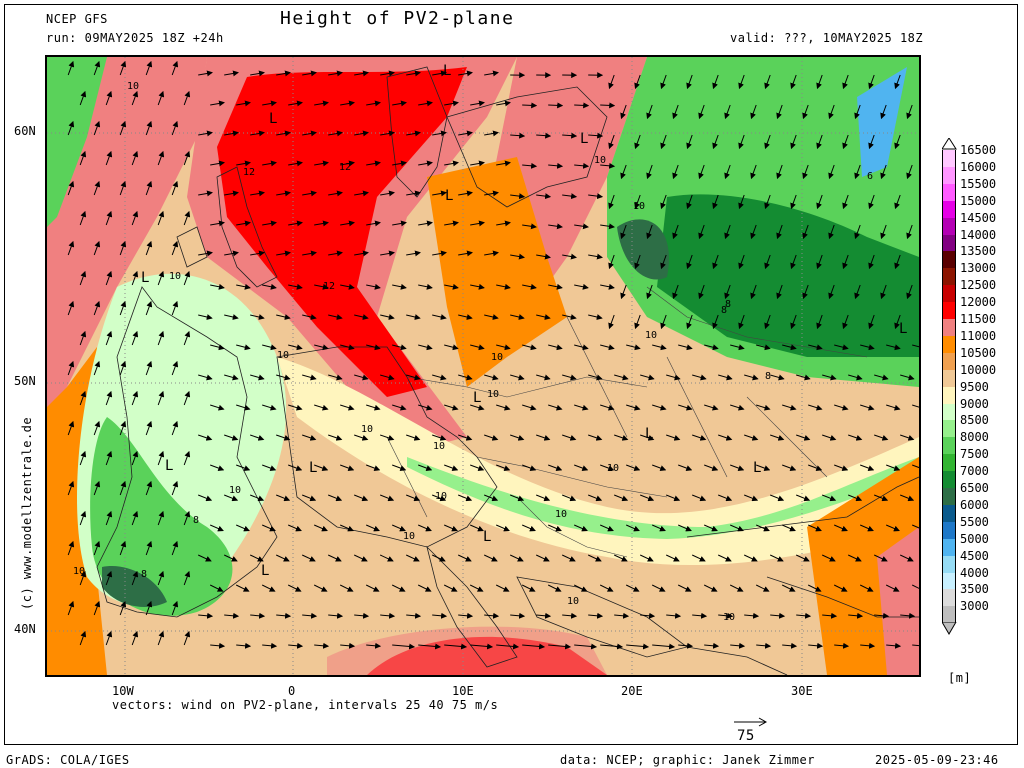 The height and width of the screenshot is (768, 1024). I want to click on legend-label: 13500, so click(978, 251).